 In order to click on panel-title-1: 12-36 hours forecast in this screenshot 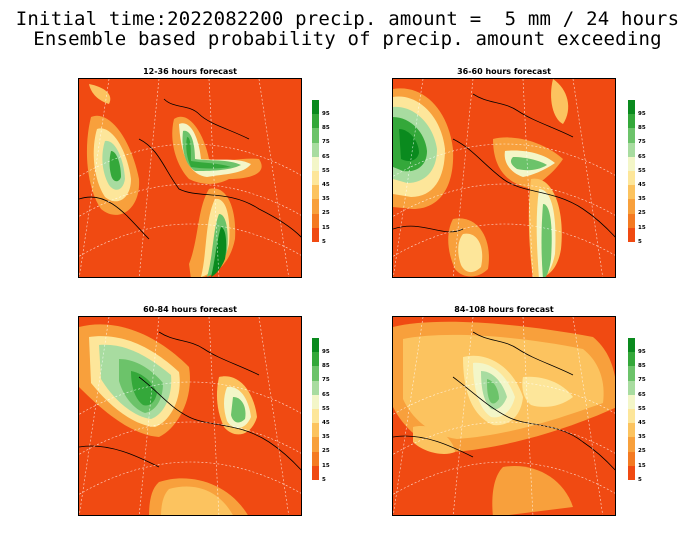, I will do `click(190, 71)`.